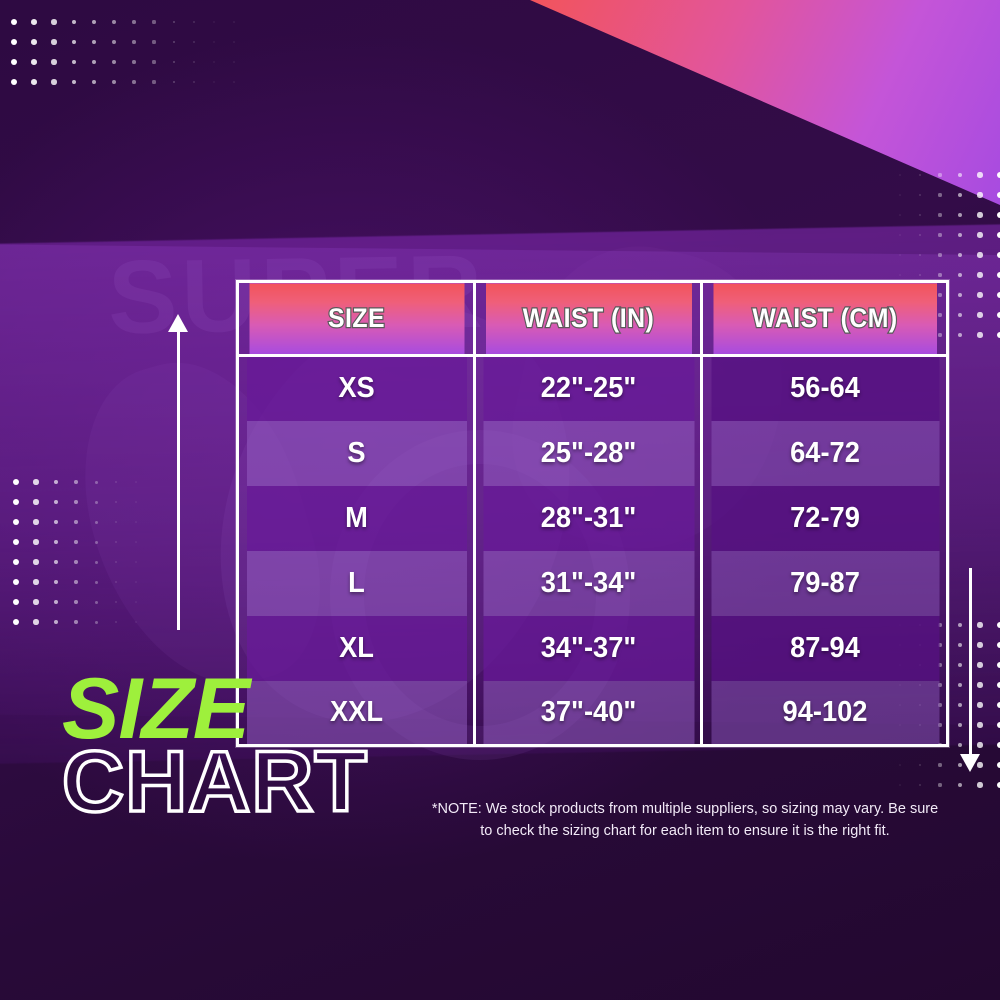 The width and height of the screenshot is (1000, 1000). What do you see at coordinates (356, 453) in the screenshot?
I see `cell-size: S` at bounding box center [356, 453].